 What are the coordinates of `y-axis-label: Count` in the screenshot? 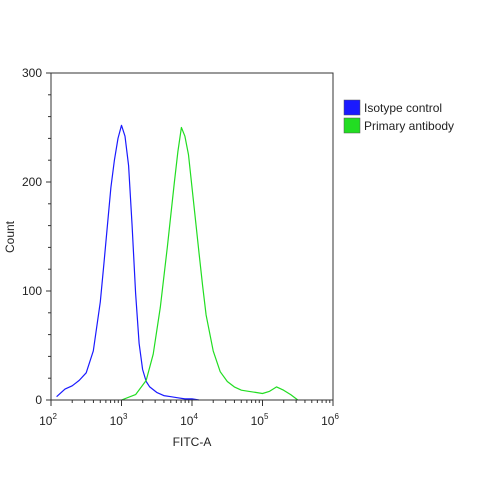 It's located at (10, 236).